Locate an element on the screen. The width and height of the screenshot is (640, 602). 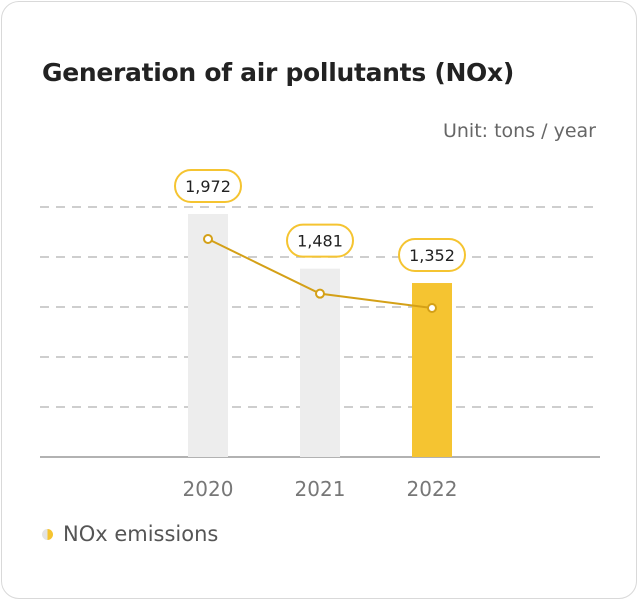
x-tick-label: 2021 is located at coordinates (320, 489).